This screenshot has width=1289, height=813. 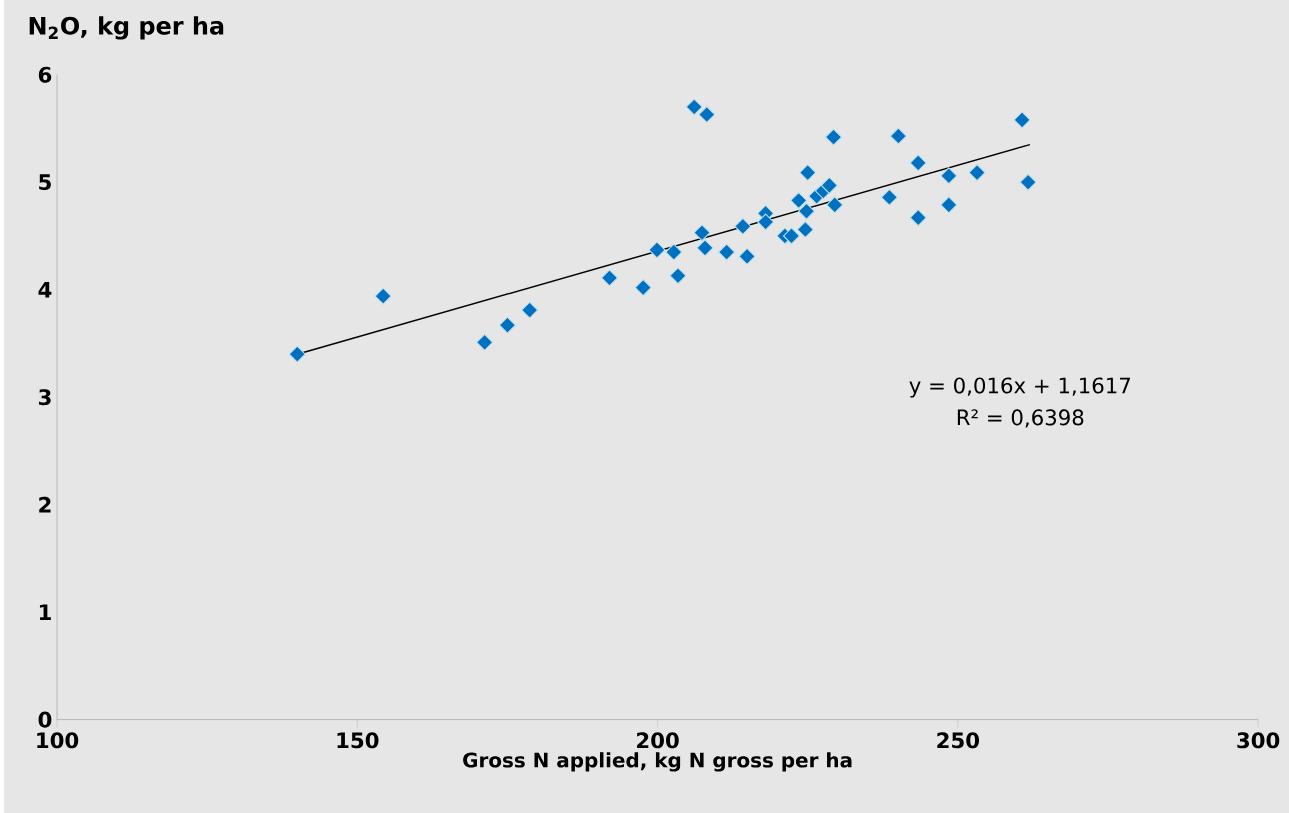 What do you see at coordinates (1020, 387) in the screenshot?
I see `annotation: y = 0,016x + 1,1617` at bounding box center [1020, 387].